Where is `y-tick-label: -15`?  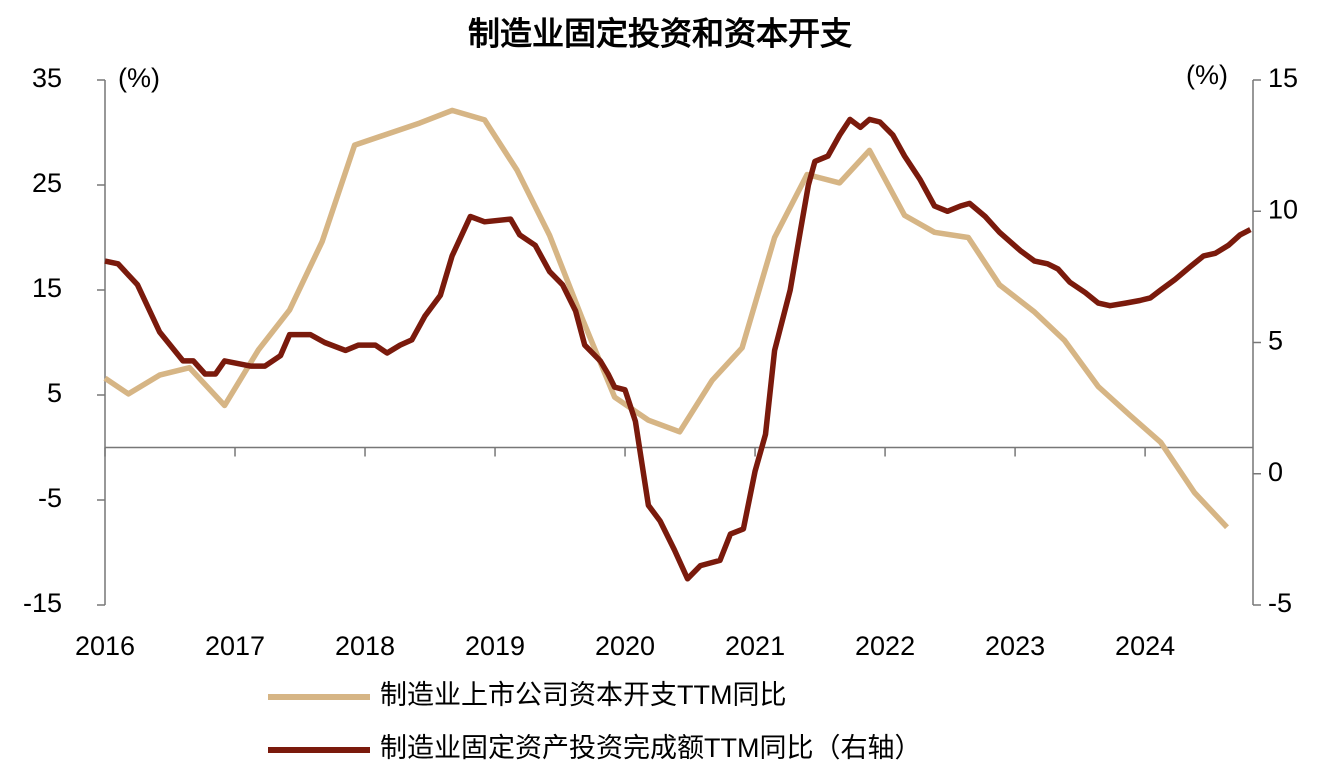 y-tick-label: -15 is located at coordinates (42, 603).